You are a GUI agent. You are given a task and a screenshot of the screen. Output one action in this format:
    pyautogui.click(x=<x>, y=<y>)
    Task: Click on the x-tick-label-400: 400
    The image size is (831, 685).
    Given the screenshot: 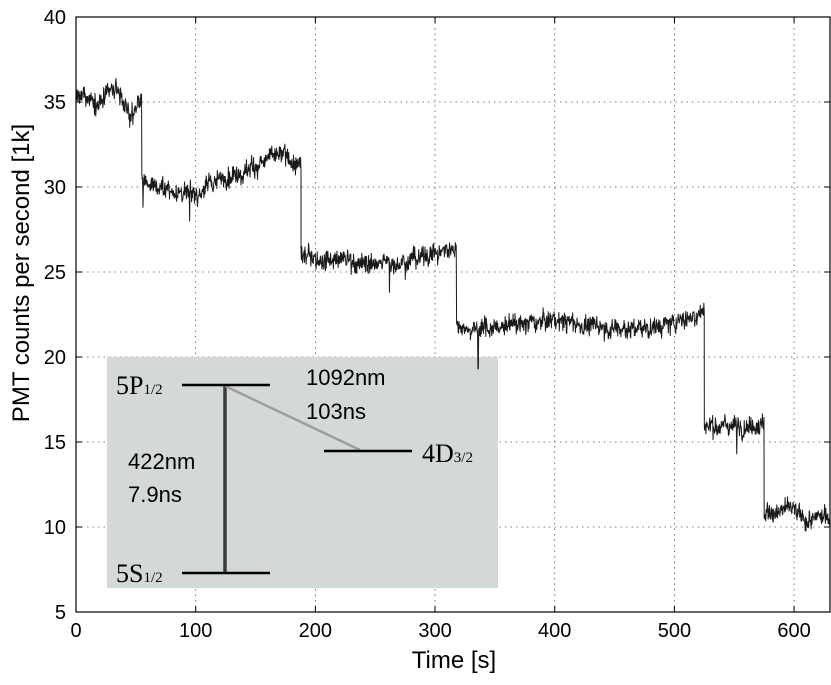 What is the action you would take?
    pyautogui.click(x=554, y=631)
    